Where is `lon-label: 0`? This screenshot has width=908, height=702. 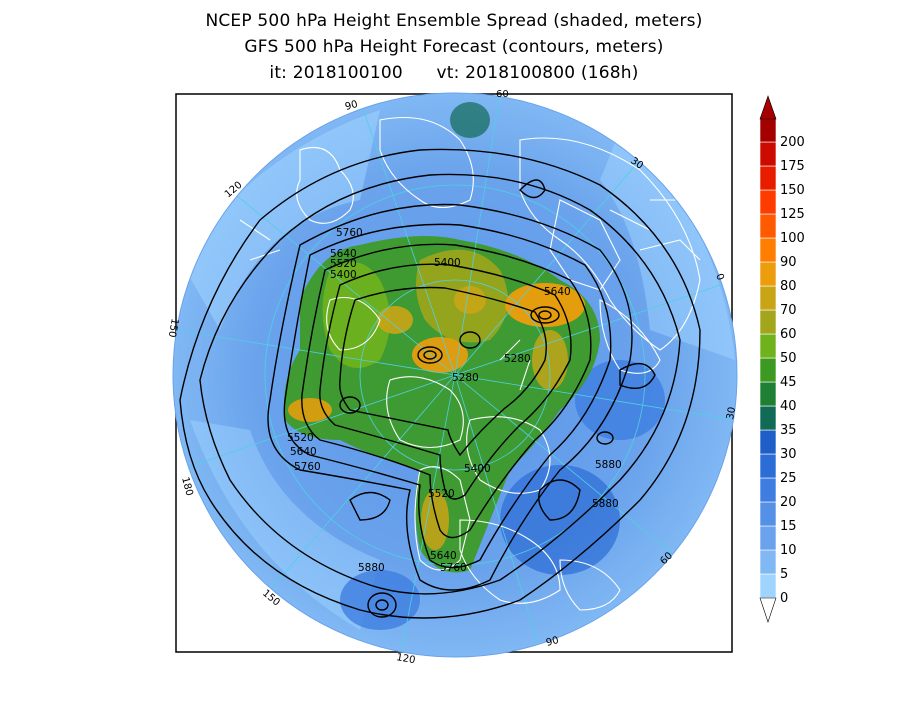 lon-label: 0 is located at coordinates (719, 277).